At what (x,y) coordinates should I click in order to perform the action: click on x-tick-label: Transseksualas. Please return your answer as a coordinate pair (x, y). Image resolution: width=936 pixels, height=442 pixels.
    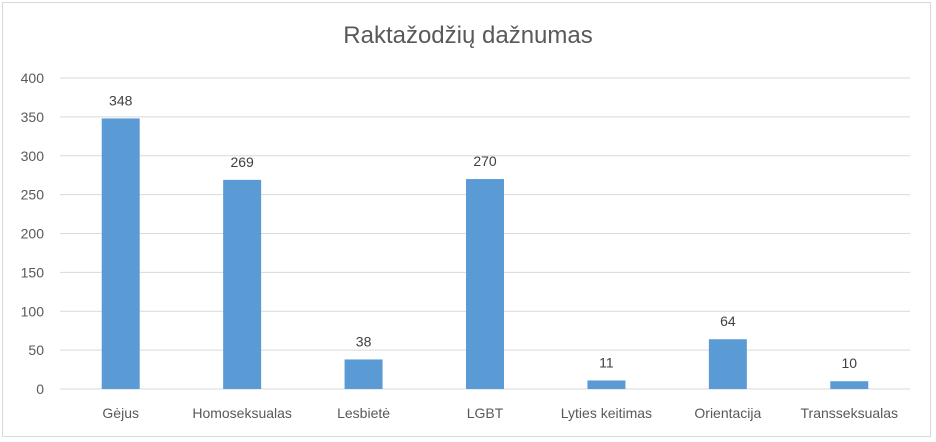
    Looking at the image, I should click on (850, 413).